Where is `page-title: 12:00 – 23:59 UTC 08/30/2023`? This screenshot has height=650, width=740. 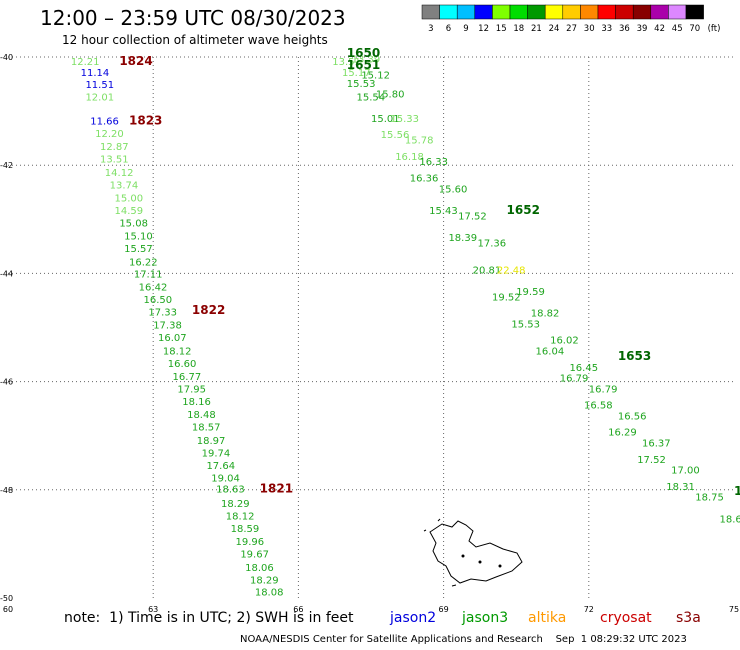 page-title: 12:00 – 23:59 UTC 08/30/2023 is located at coordinates (193, 18).